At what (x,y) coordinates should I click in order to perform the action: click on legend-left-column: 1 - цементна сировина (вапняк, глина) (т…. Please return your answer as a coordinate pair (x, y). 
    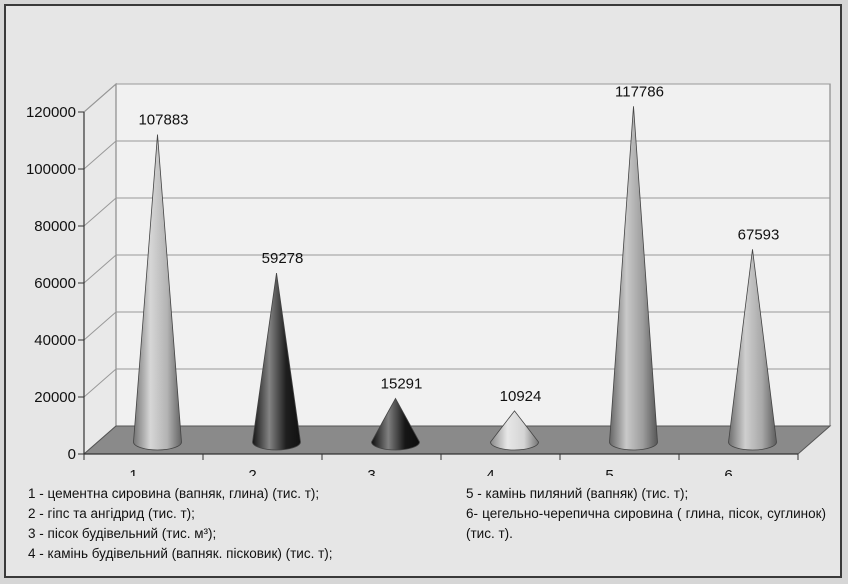
    Looking at the image, I should click on (243, 524).